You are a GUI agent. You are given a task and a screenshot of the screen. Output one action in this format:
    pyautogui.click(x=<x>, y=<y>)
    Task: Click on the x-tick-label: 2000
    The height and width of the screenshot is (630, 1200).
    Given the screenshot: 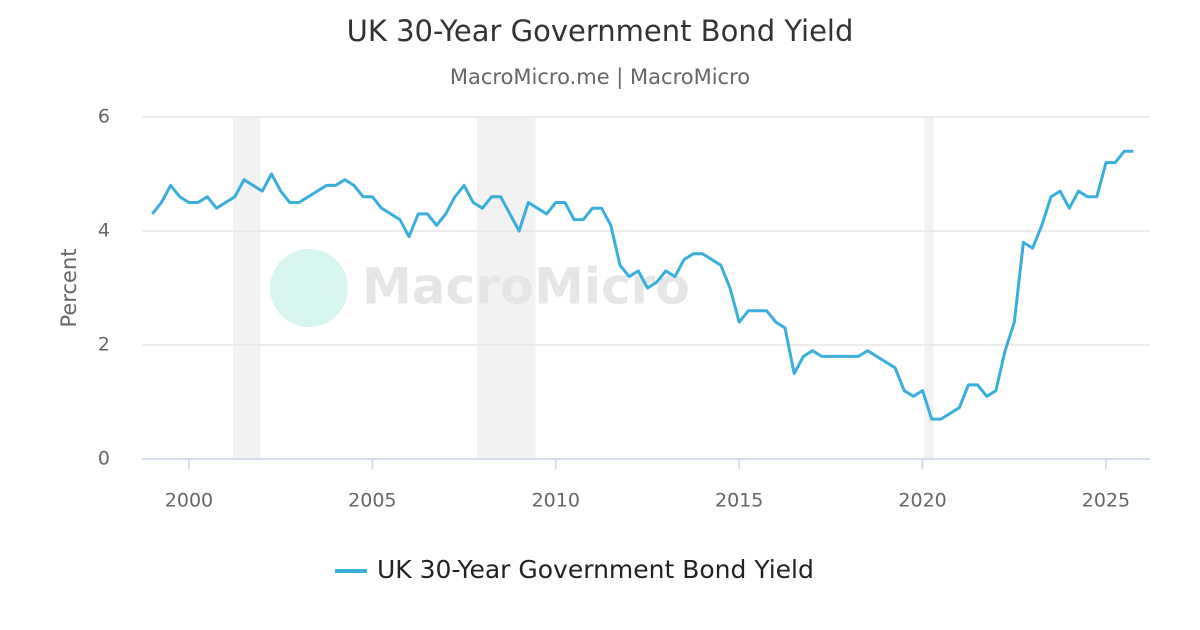 What is the action you would take?
    pyautogui.click(x=189, y=501)
    